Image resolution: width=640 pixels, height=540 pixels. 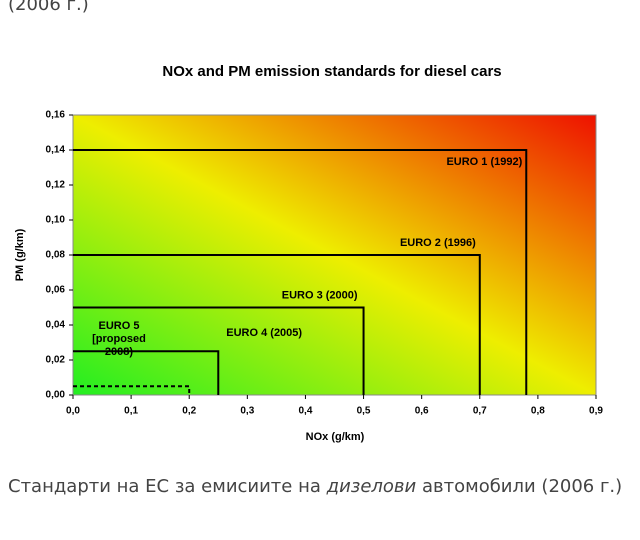 What do you see at coordinates (189, 411) in the screenshot?
I see `x-tick-label: 0,2` at bounding box center [189, 411].